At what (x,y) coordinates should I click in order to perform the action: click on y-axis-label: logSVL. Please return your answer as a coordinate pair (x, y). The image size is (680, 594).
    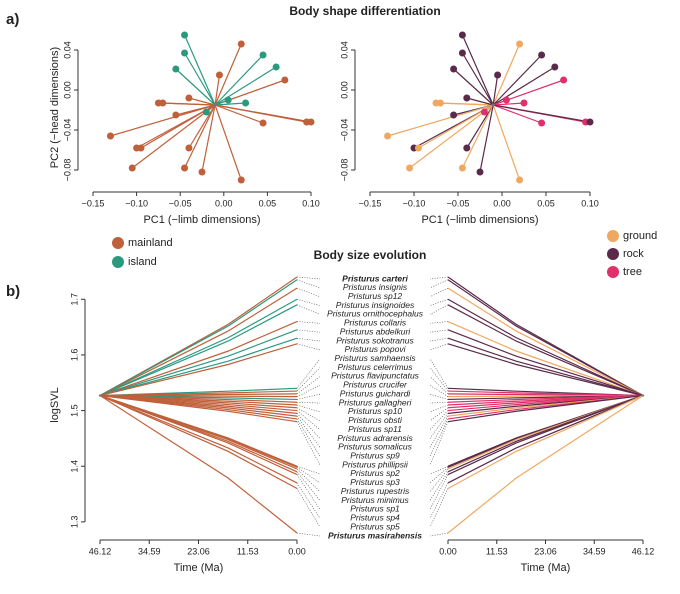
    Looking at the image, I should click on (55, 404).